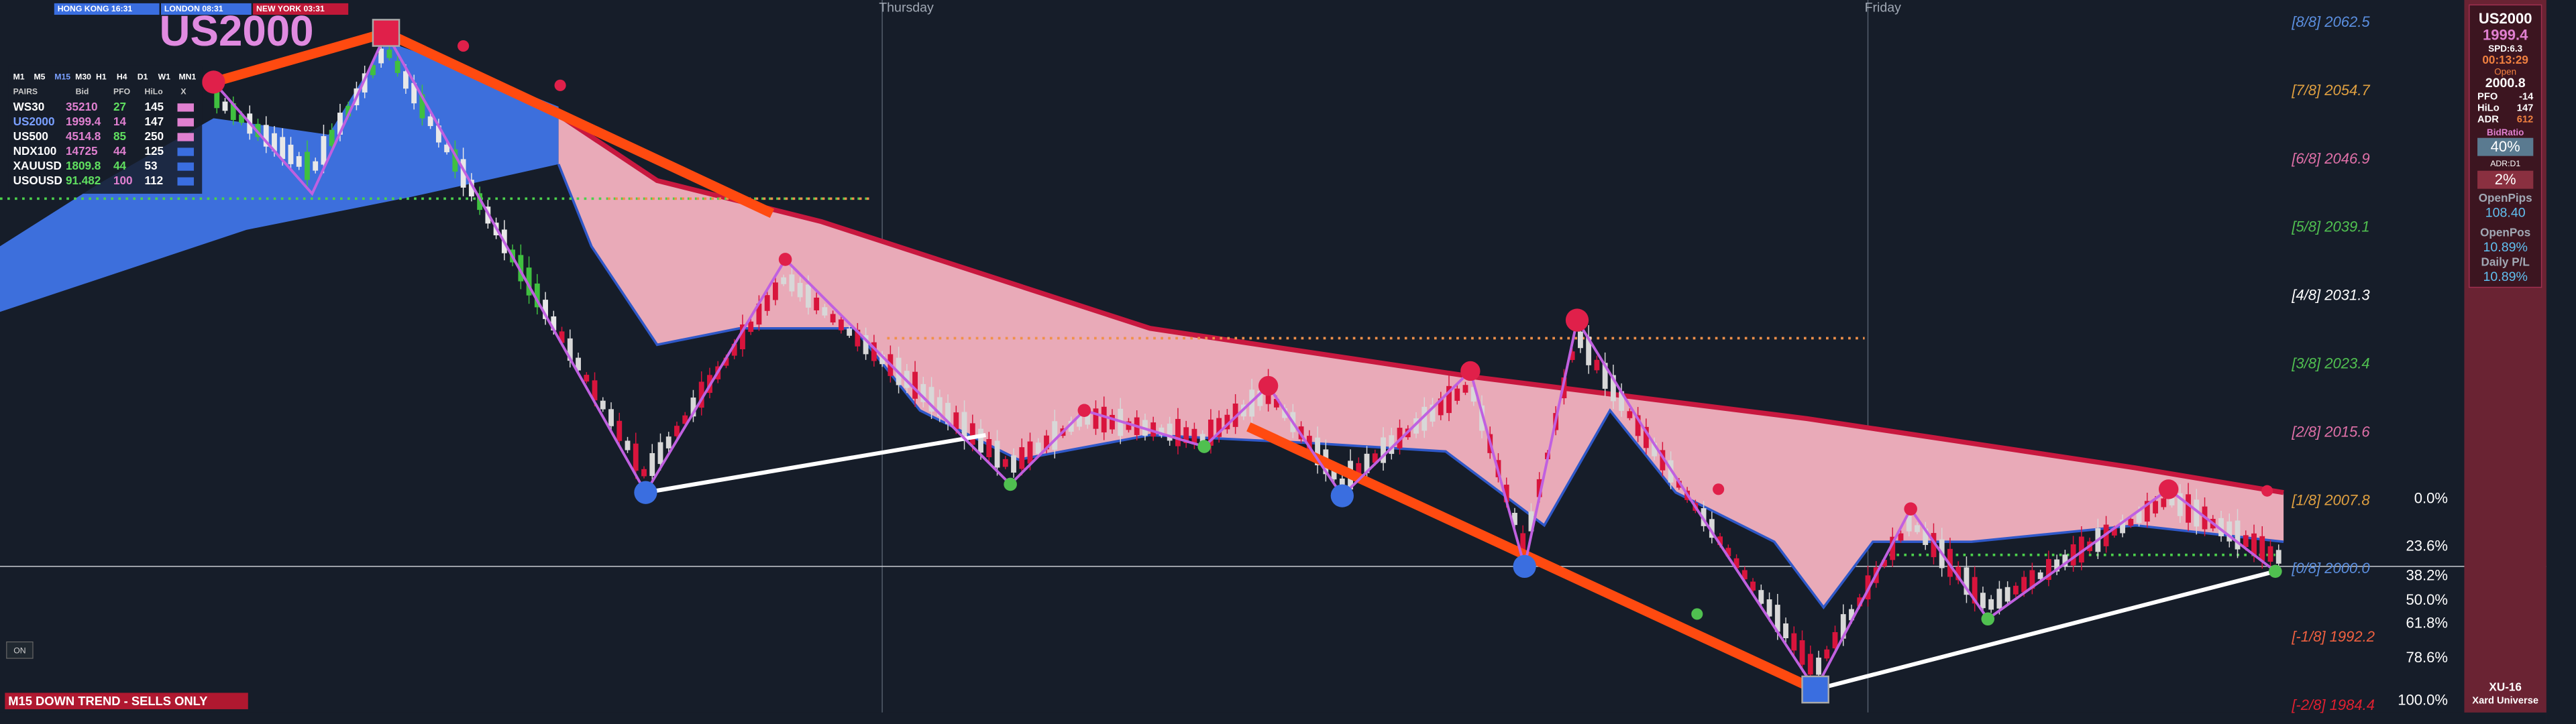  What do you see at coordinates (2505, 35) in the screenshot?
I see `info-bid: 1999.4` at bounding box center [2505, 35].